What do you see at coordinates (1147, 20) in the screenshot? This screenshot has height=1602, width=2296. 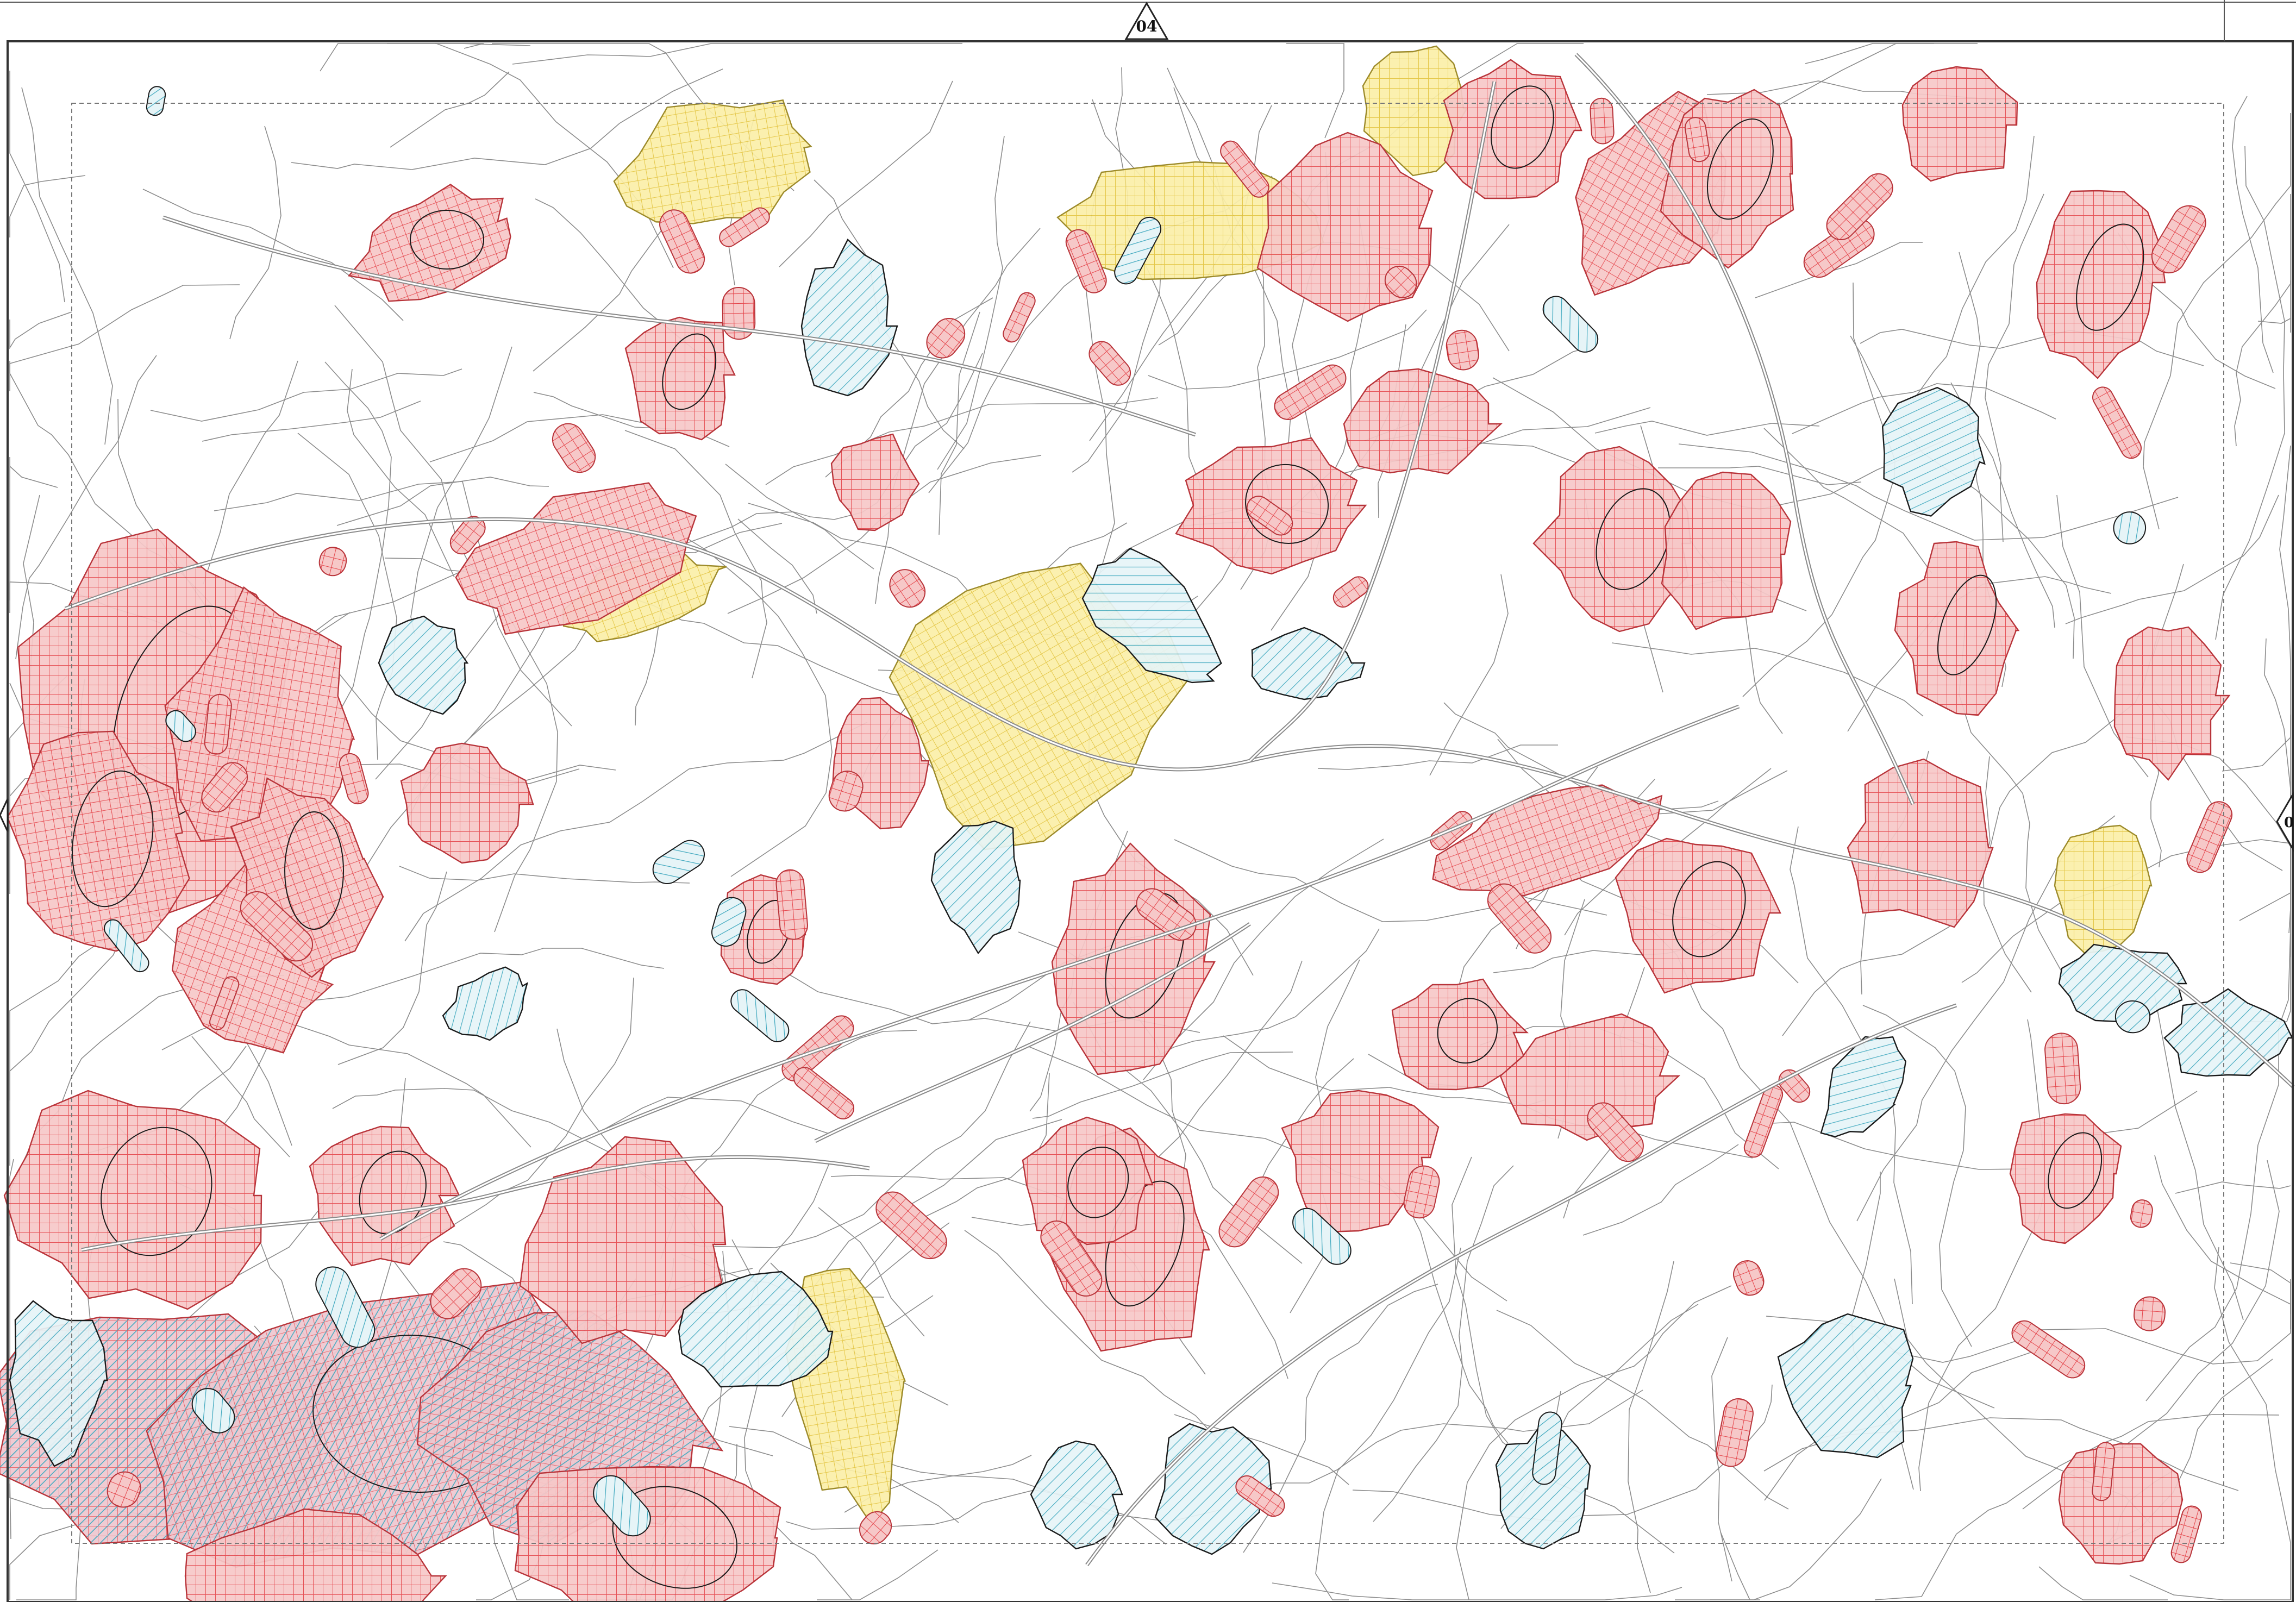 I see `sheet-ref-top: 04` at bounding box center [1147, 20].